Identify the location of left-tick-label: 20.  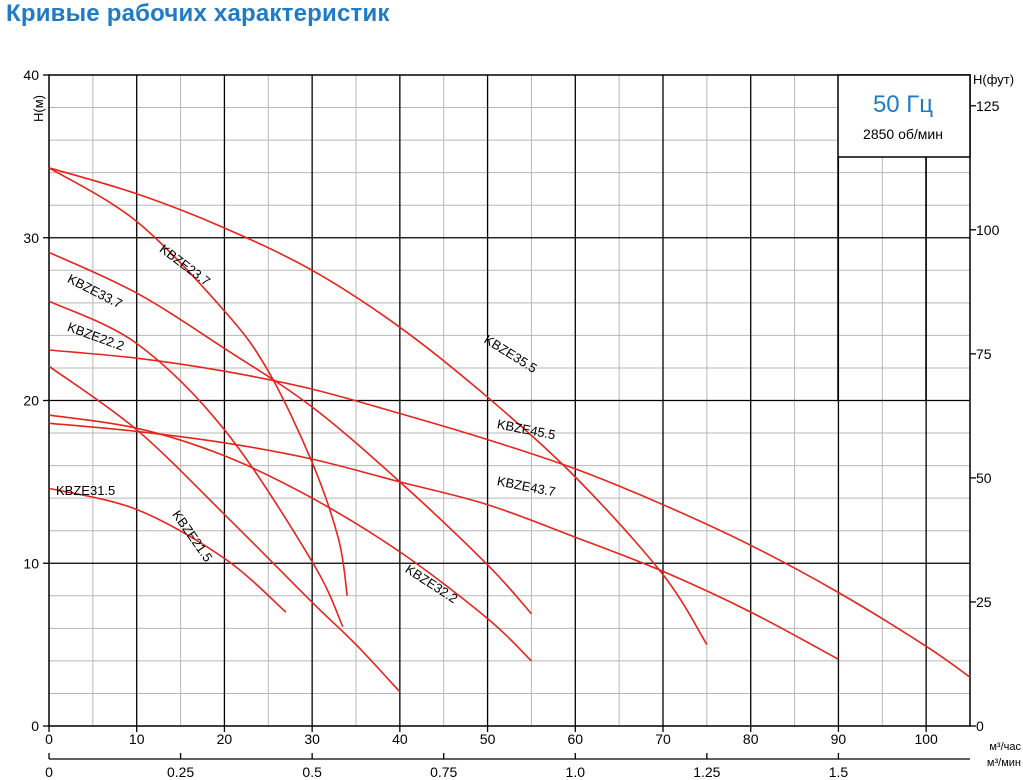
(31, 401).